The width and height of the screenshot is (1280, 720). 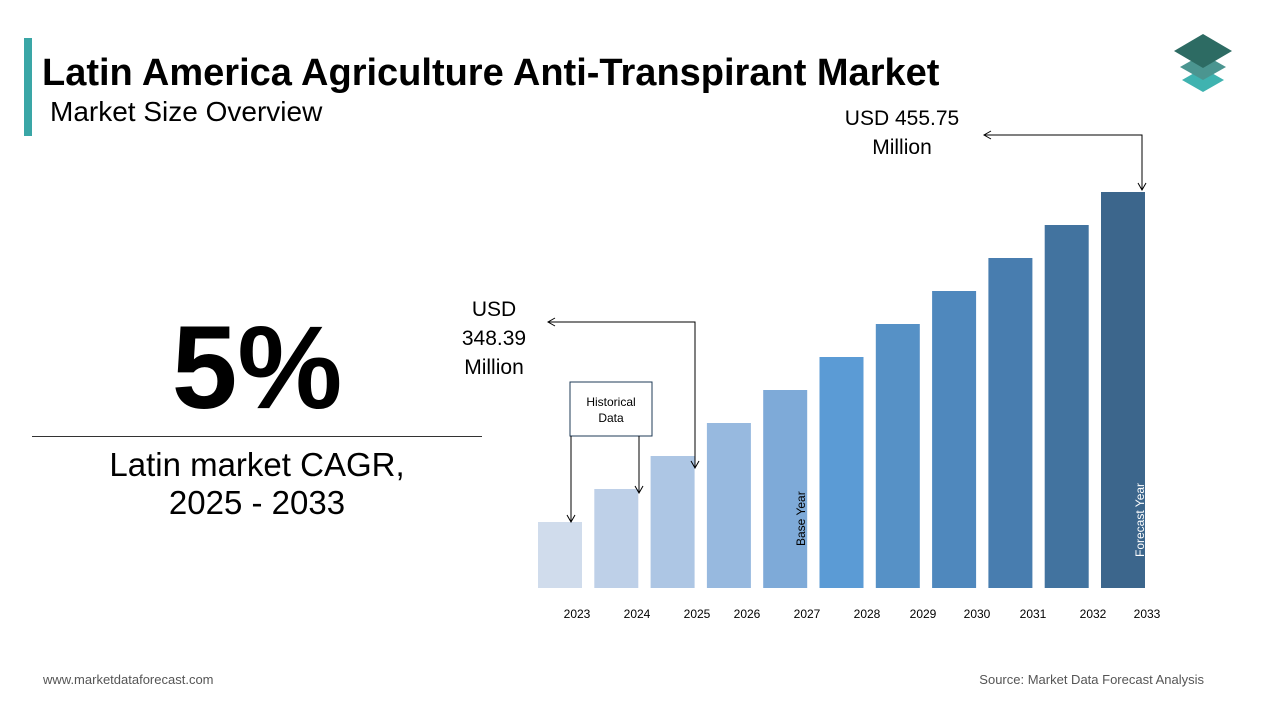 What do you see at coordinates (1123, 390) in the screenshot?
I see `bar-2033` at bounding box center [1123, 390].